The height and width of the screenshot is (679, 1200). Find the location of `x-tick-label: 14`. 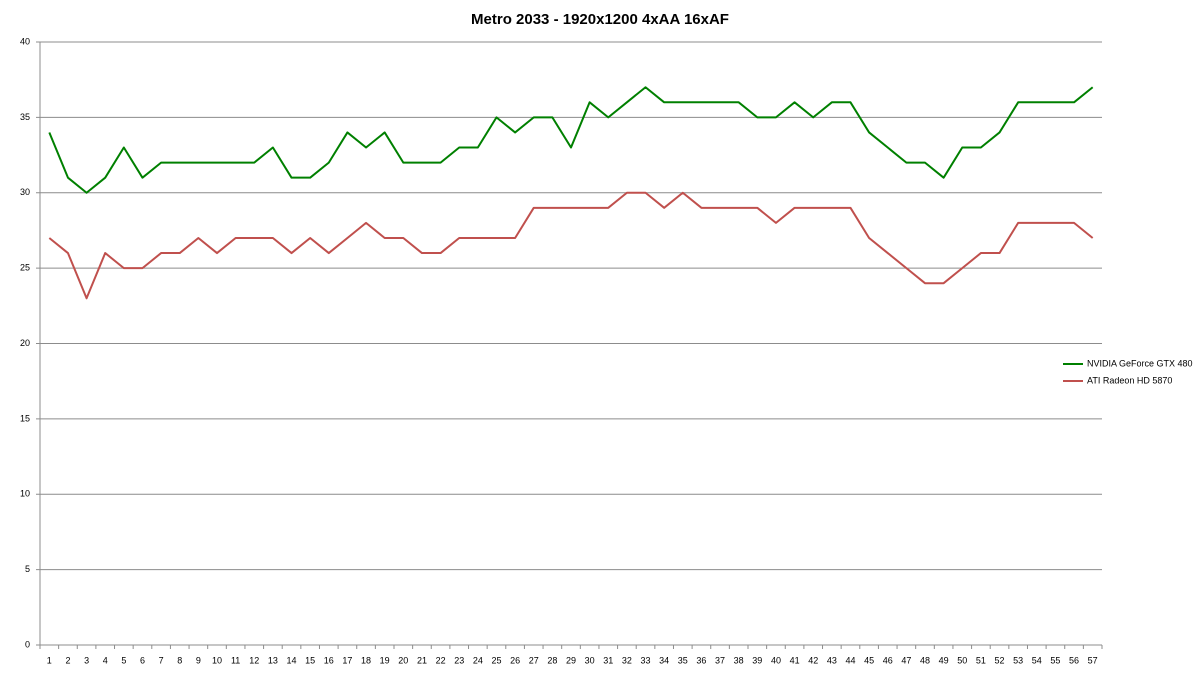

x-tick-label: 14 is located at coordinates (292, 660).